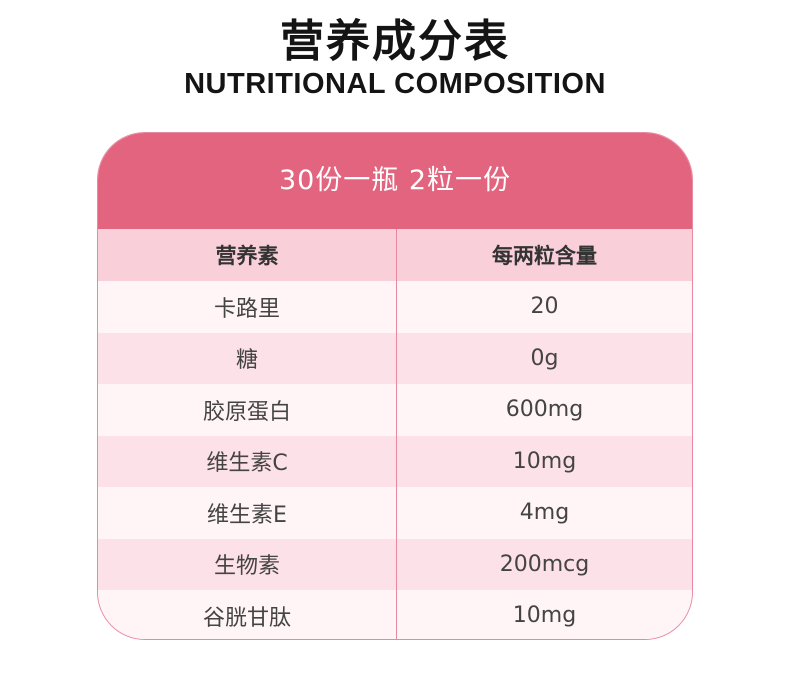  What do you see at coordinates (247, 255) in the screenshot?
I see `header-nutrient: 营养素` at bounding box center [247, 255].